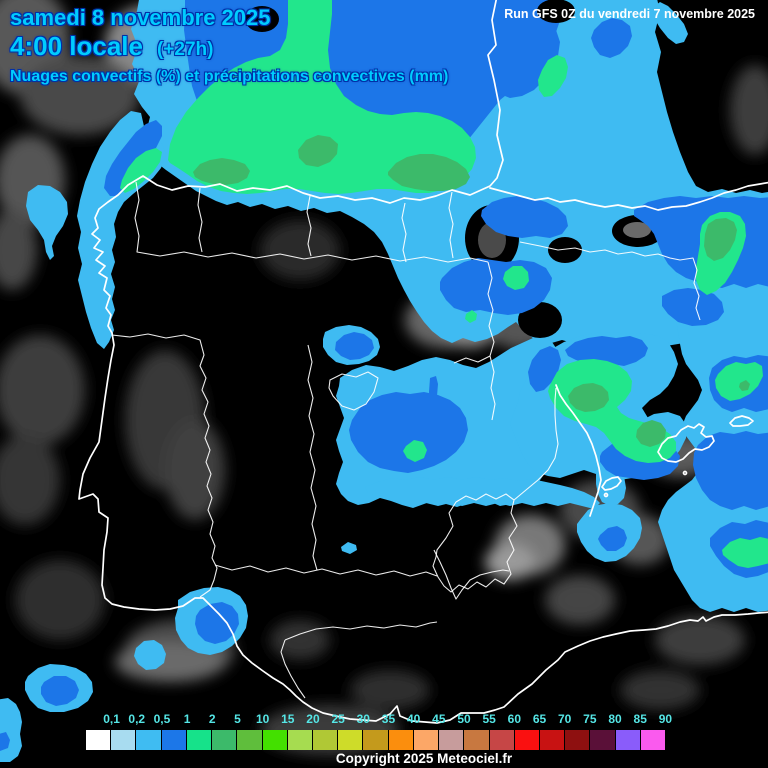 The width and height of the screenshot is (768, 768). What do you see at coordinates (564, 271) in the screenshot?
I see `precip-holes` at bounding box center [564, 271].